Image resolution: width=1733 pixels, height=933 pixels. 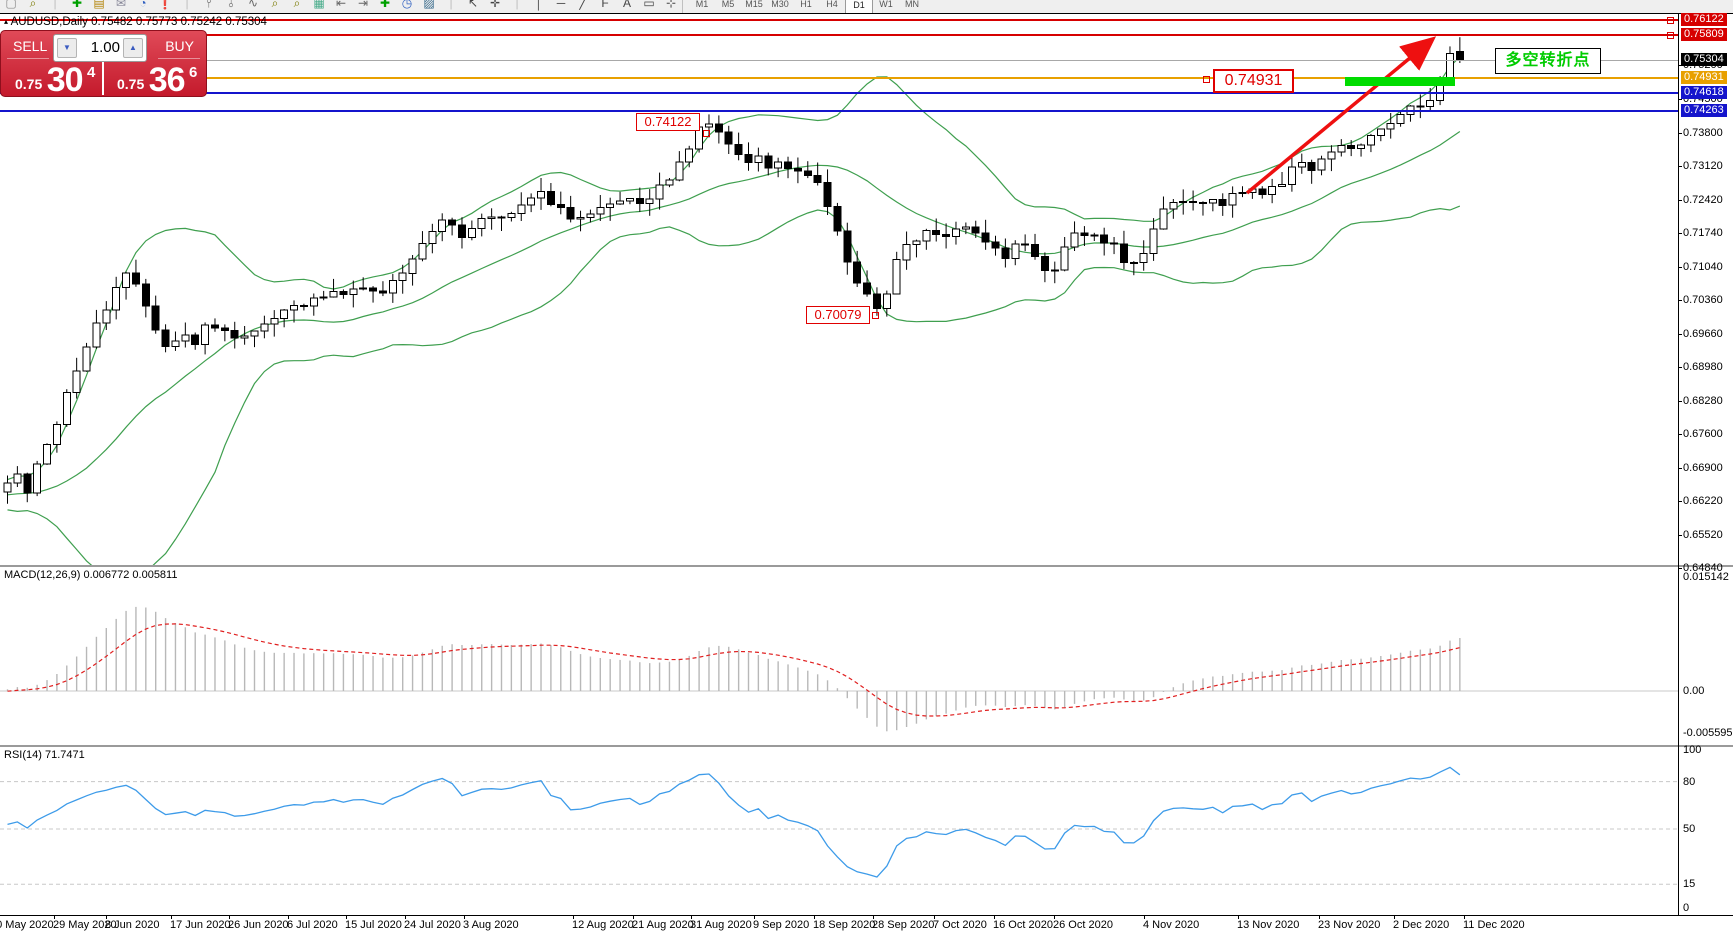 I want to click on buy-button: BUY, so click(x=179, y=46).